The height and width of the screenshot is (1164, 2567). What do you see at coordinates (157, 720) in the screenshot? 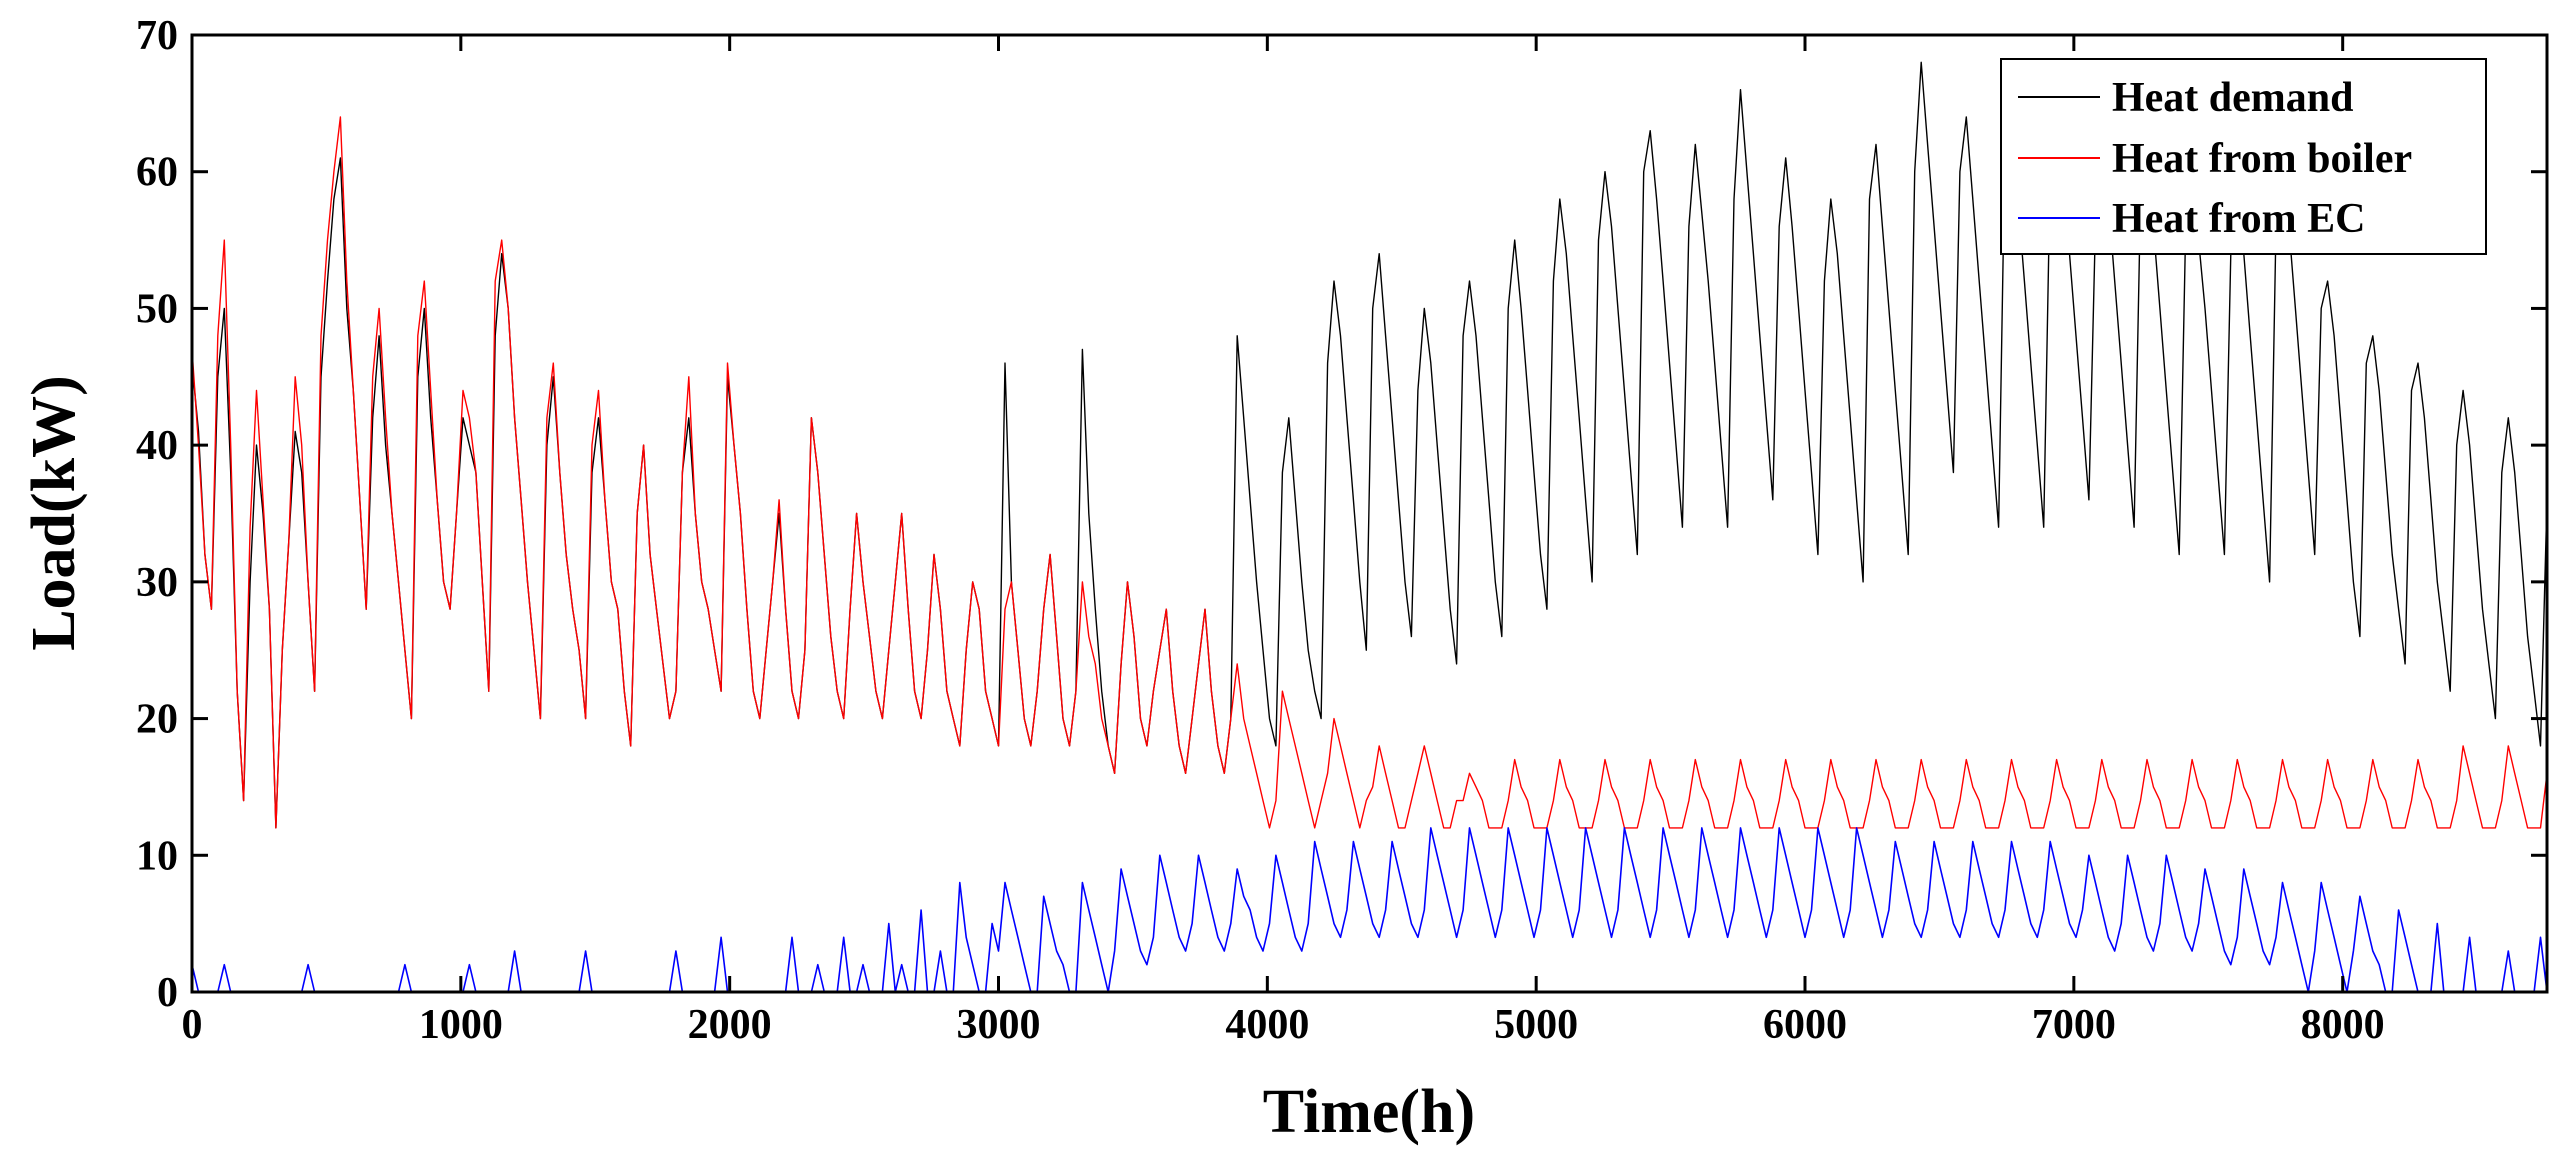
I see `y-tick-label: 20` at bounding box center [157, 720].